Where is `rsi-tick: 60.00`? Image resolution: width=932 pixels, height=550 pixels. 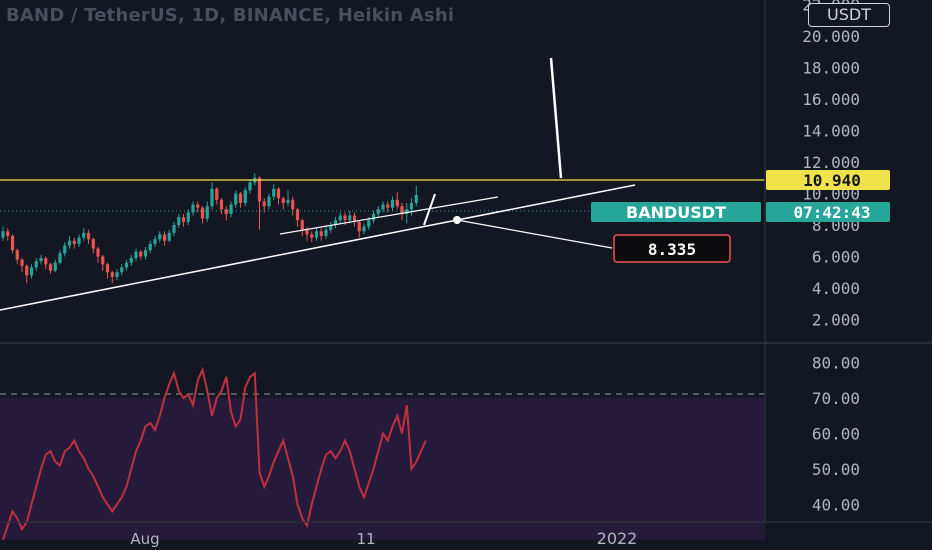 rsi-tick: 60.00 is located at coordinates (836, 434).